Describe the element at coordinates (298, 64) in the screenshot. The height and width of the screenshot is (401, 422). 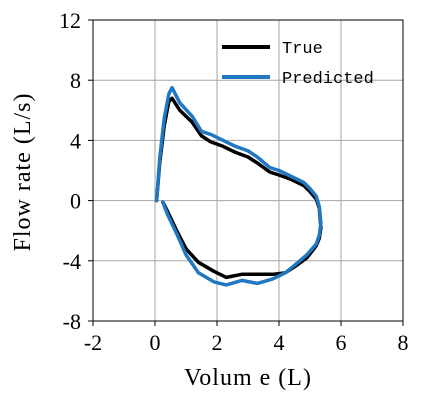
I see `legend: True Predicted` at that location.